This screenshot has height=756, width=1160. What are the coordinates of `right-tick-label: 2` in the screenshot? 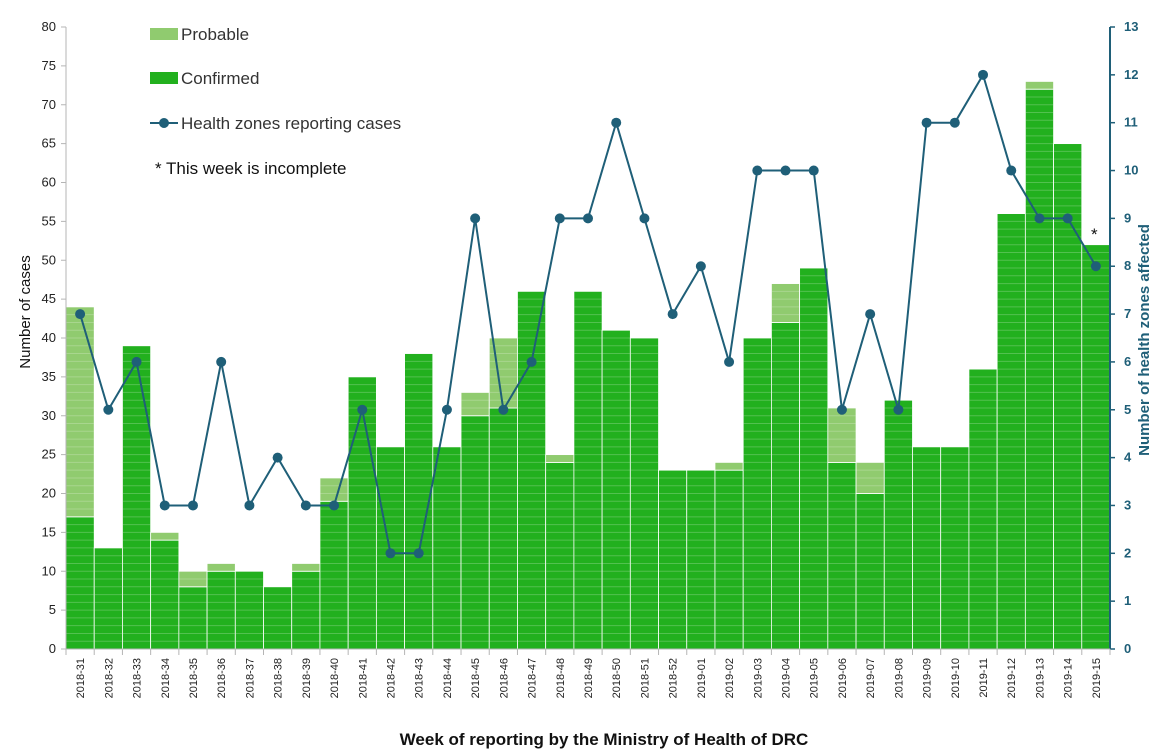 It's located at (1127, 552).